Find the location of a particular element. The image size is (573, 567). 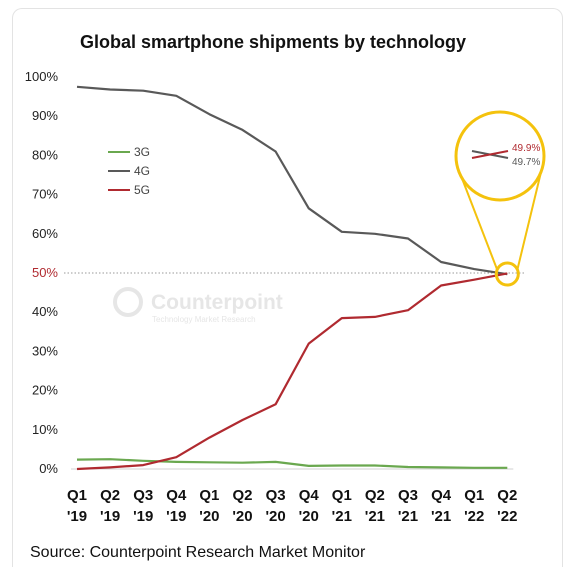

y-tick-label: 20% is located at coordinates (45, 390).